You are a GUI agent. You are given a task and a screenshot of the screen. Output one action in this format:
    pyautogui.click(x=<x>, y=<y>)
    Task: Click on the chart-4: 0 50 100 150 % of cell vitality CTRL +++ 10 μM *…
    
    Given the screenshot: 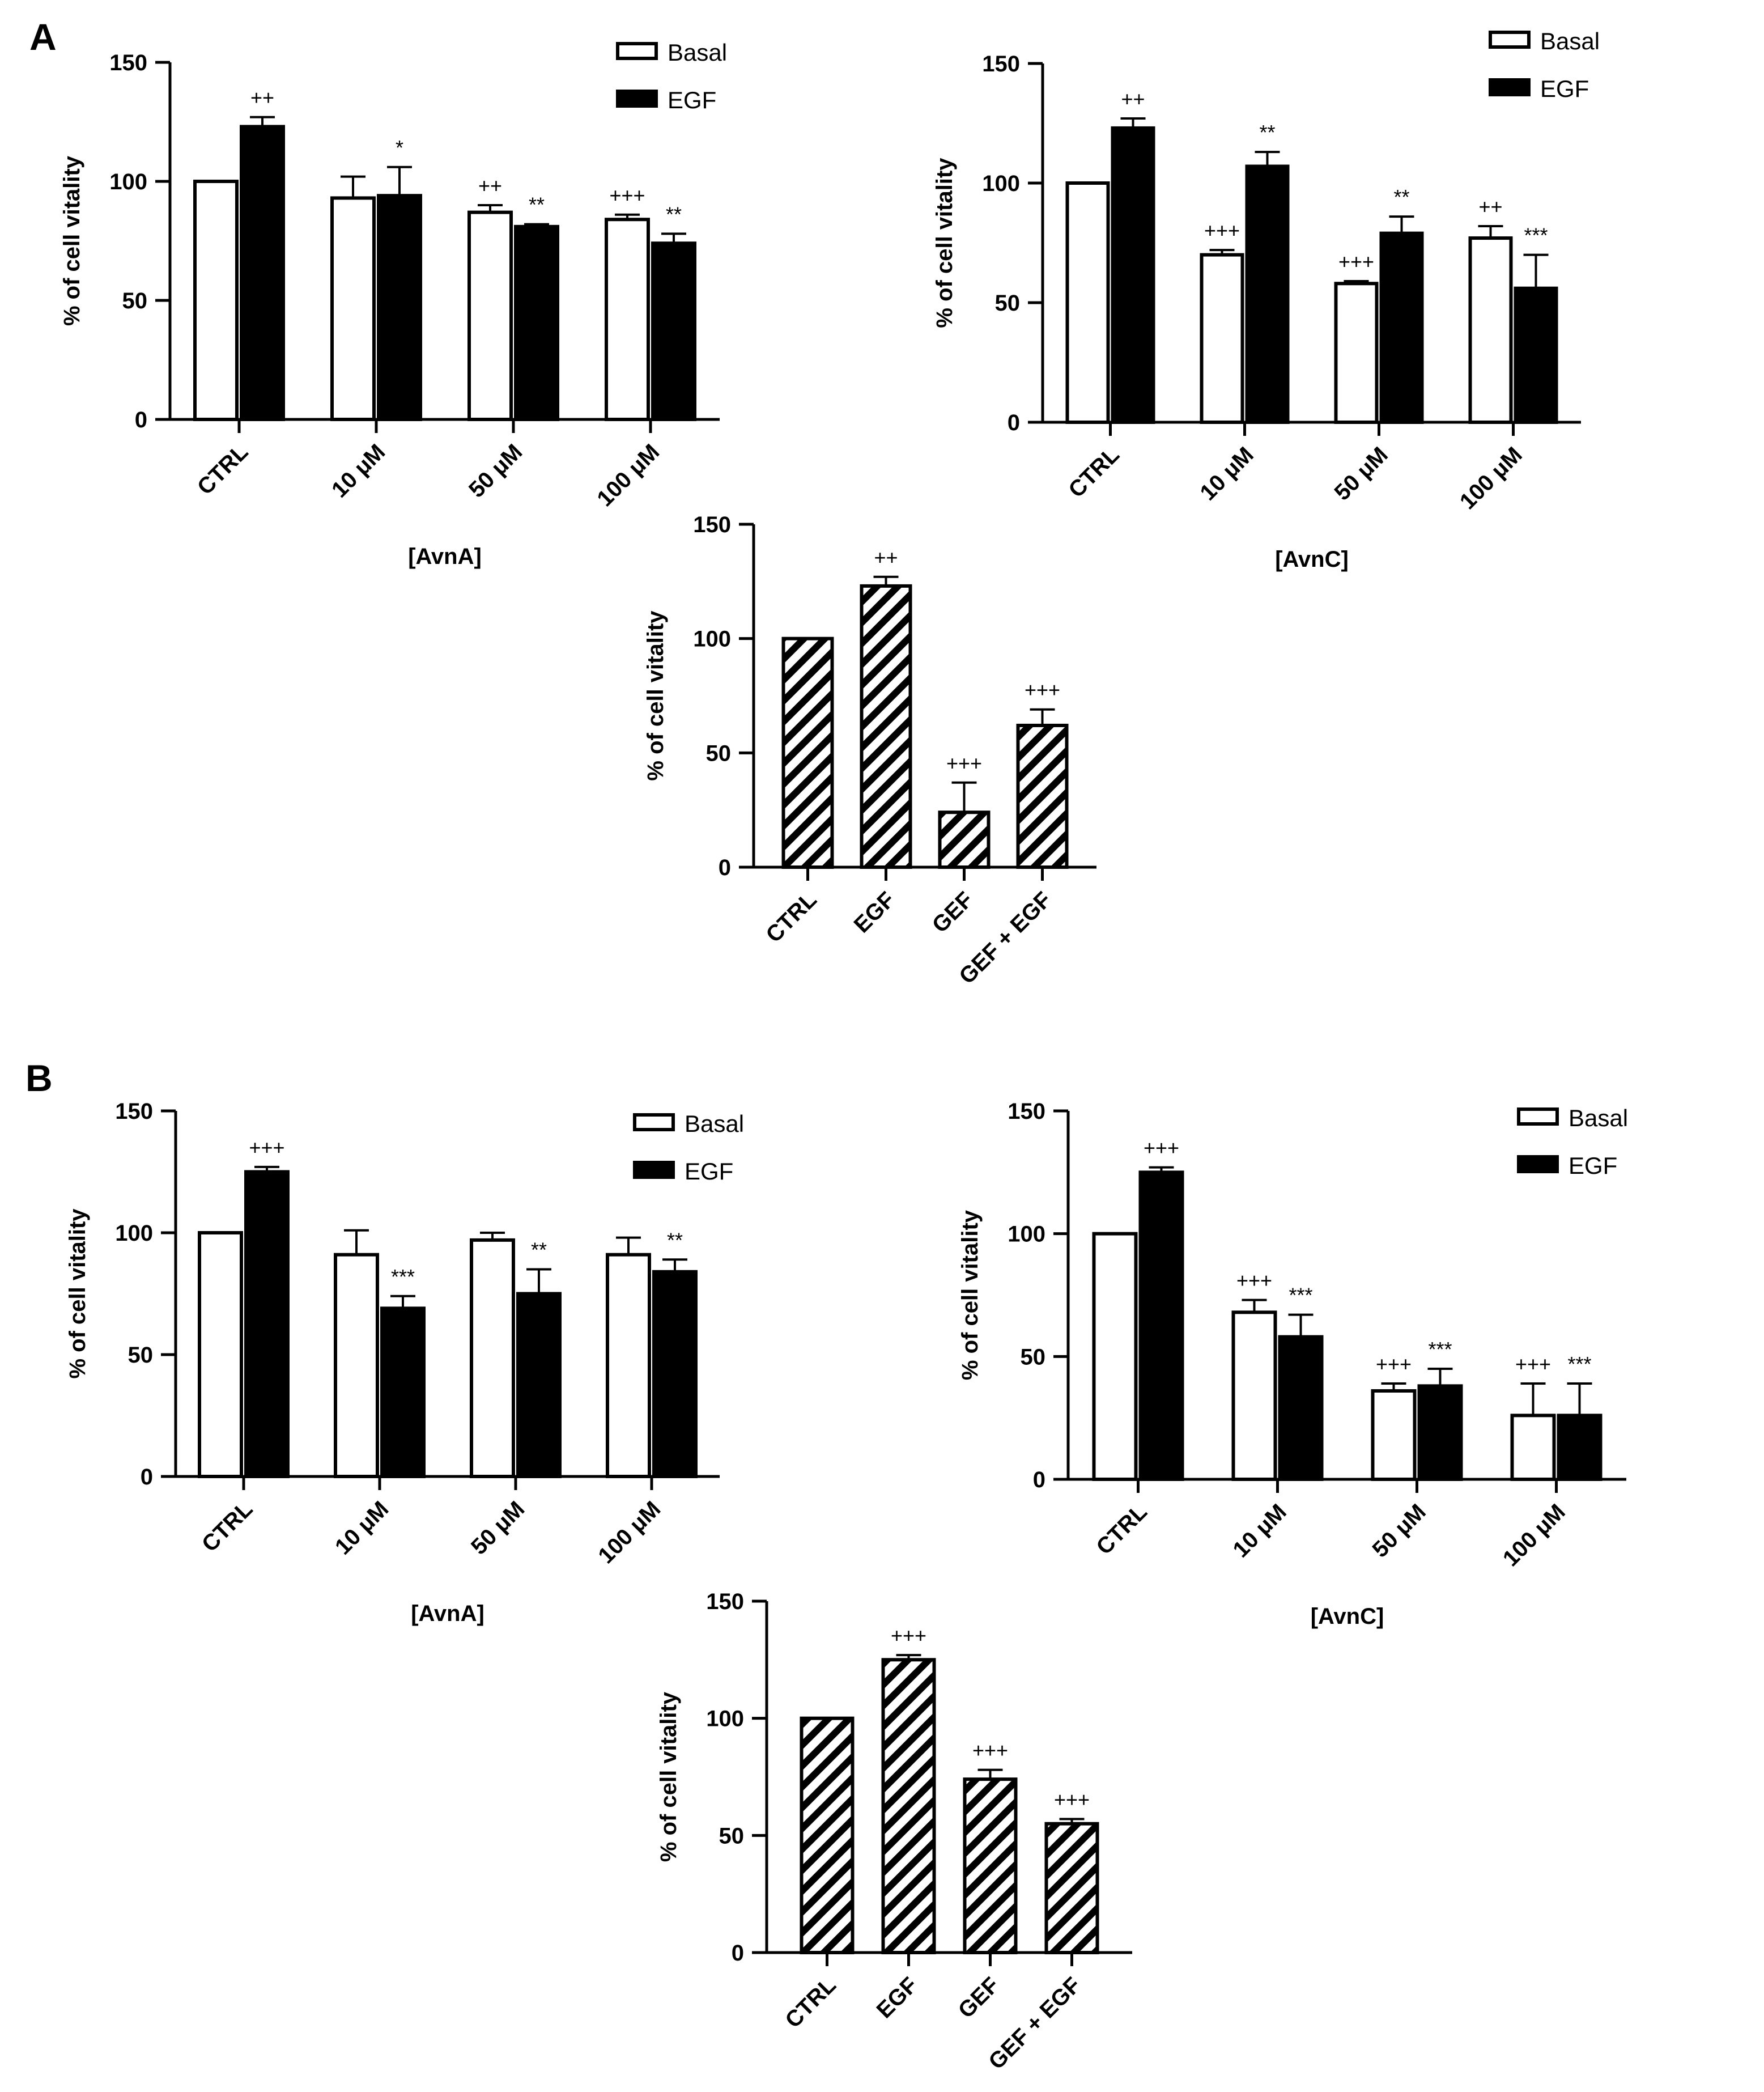 What is the action you would take?
    pyautogui.click(x=404, y=1363)
    